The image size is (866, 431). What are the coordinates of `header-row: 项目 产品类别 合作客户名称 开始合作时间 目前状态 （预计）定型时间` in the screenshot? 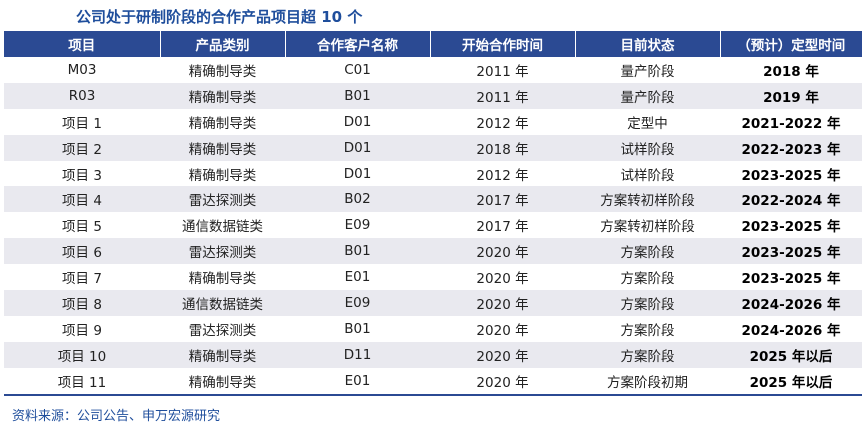 It's located at (433, 44).